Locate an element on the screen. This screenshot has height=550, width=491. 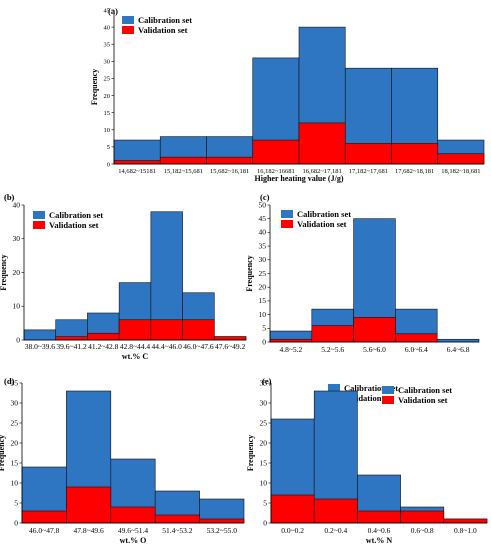
x-tick-label: 6.4~6.8 is located at coordinates (458, 349).